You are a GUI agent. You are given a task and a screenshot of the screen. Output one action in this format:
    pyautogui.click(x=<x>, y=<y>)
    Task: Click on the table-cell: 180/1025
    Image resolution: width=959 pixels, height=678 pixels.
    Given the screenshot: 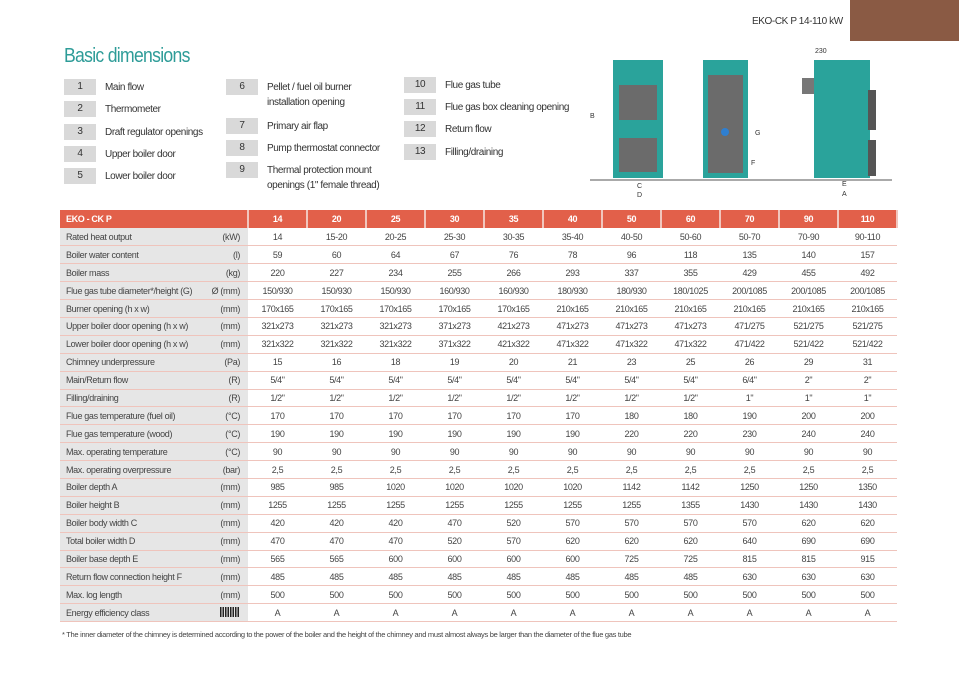 What is the action you would take?
    pyautogui.click(x=690, y=291)
    